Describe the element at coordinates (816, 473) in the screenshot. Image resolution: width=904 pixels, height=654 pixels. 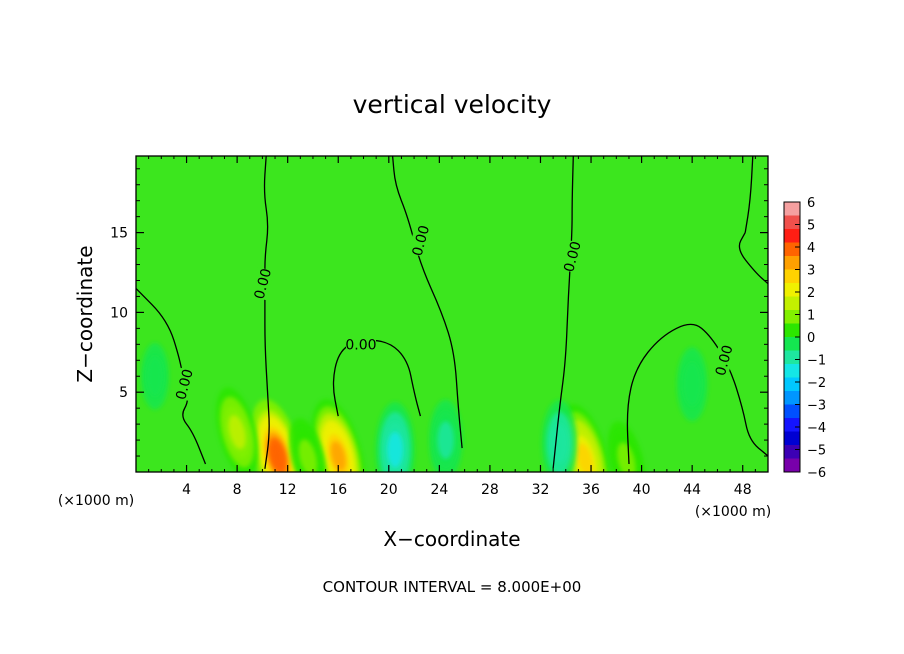
I see `colorbar-tick-label: −6` at that location.